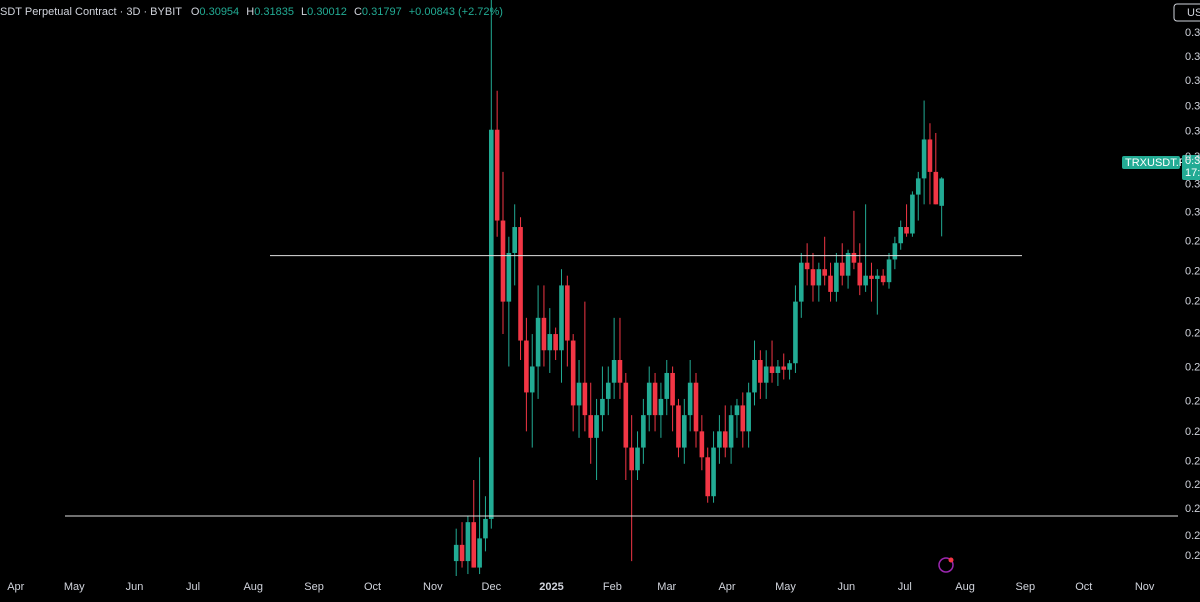 The height and width of the screenshot is (602, 1200). Describe the element at coordinates (1193, 13) in the screenshot. I see `currency: US` at that location.